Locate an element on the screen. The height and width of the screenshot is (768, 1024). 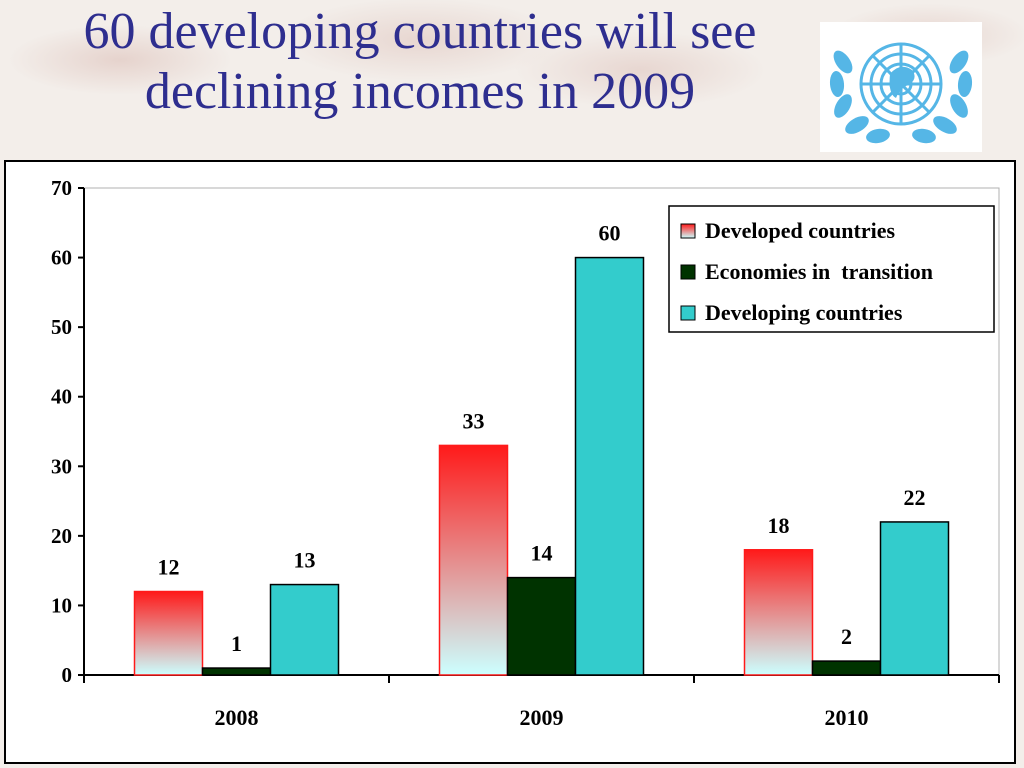
y-tick-label: 60 is located at coordinates (61, 258).